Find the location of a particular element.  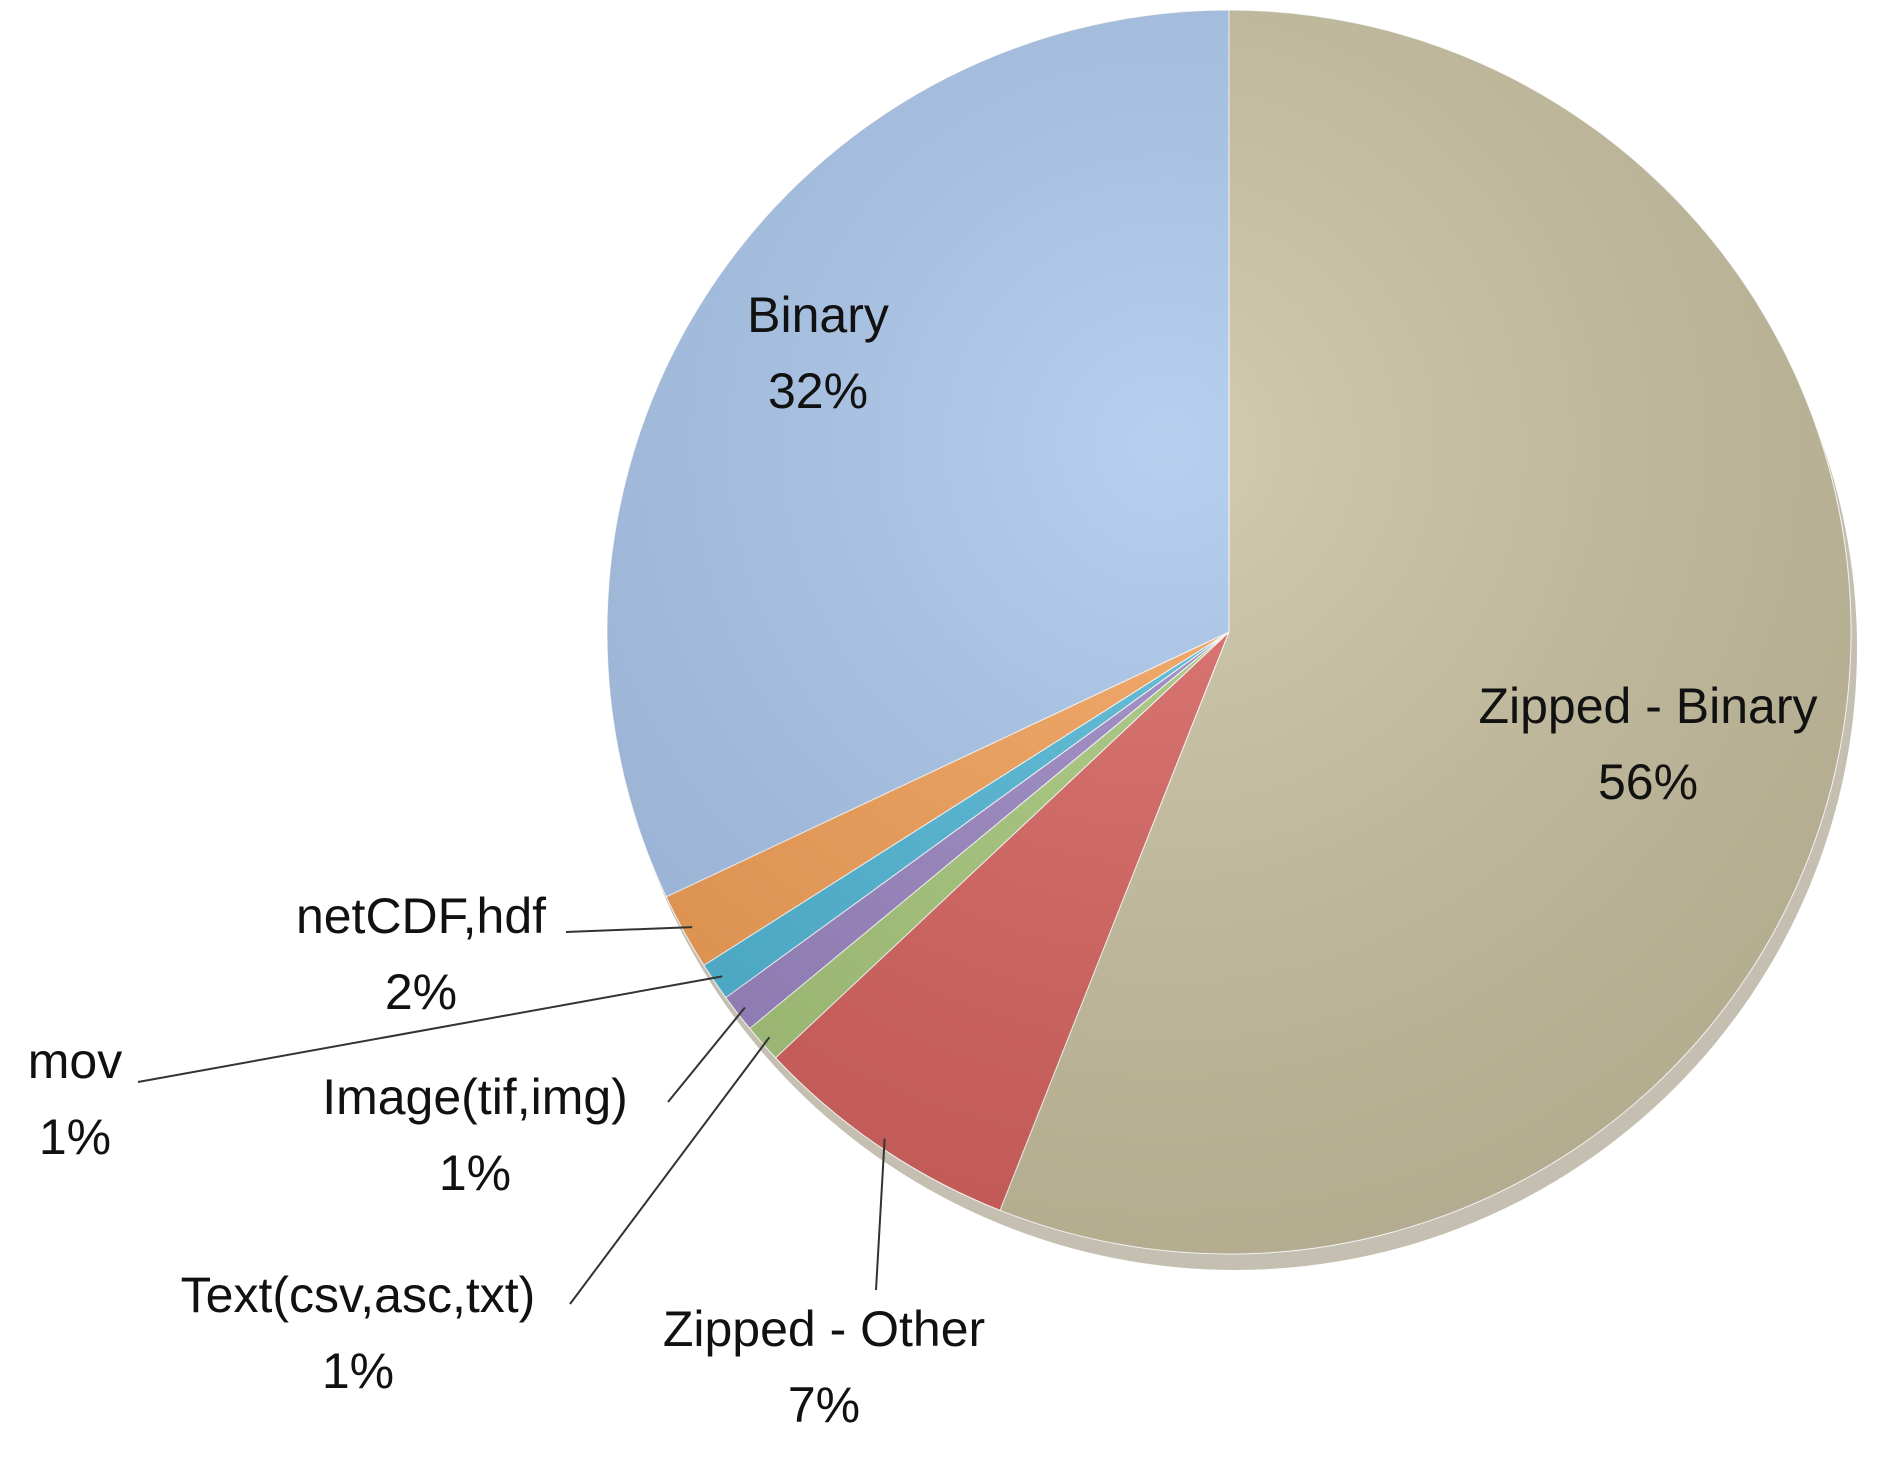

slice-value-label: 2% is located at coordinates (421, 992).